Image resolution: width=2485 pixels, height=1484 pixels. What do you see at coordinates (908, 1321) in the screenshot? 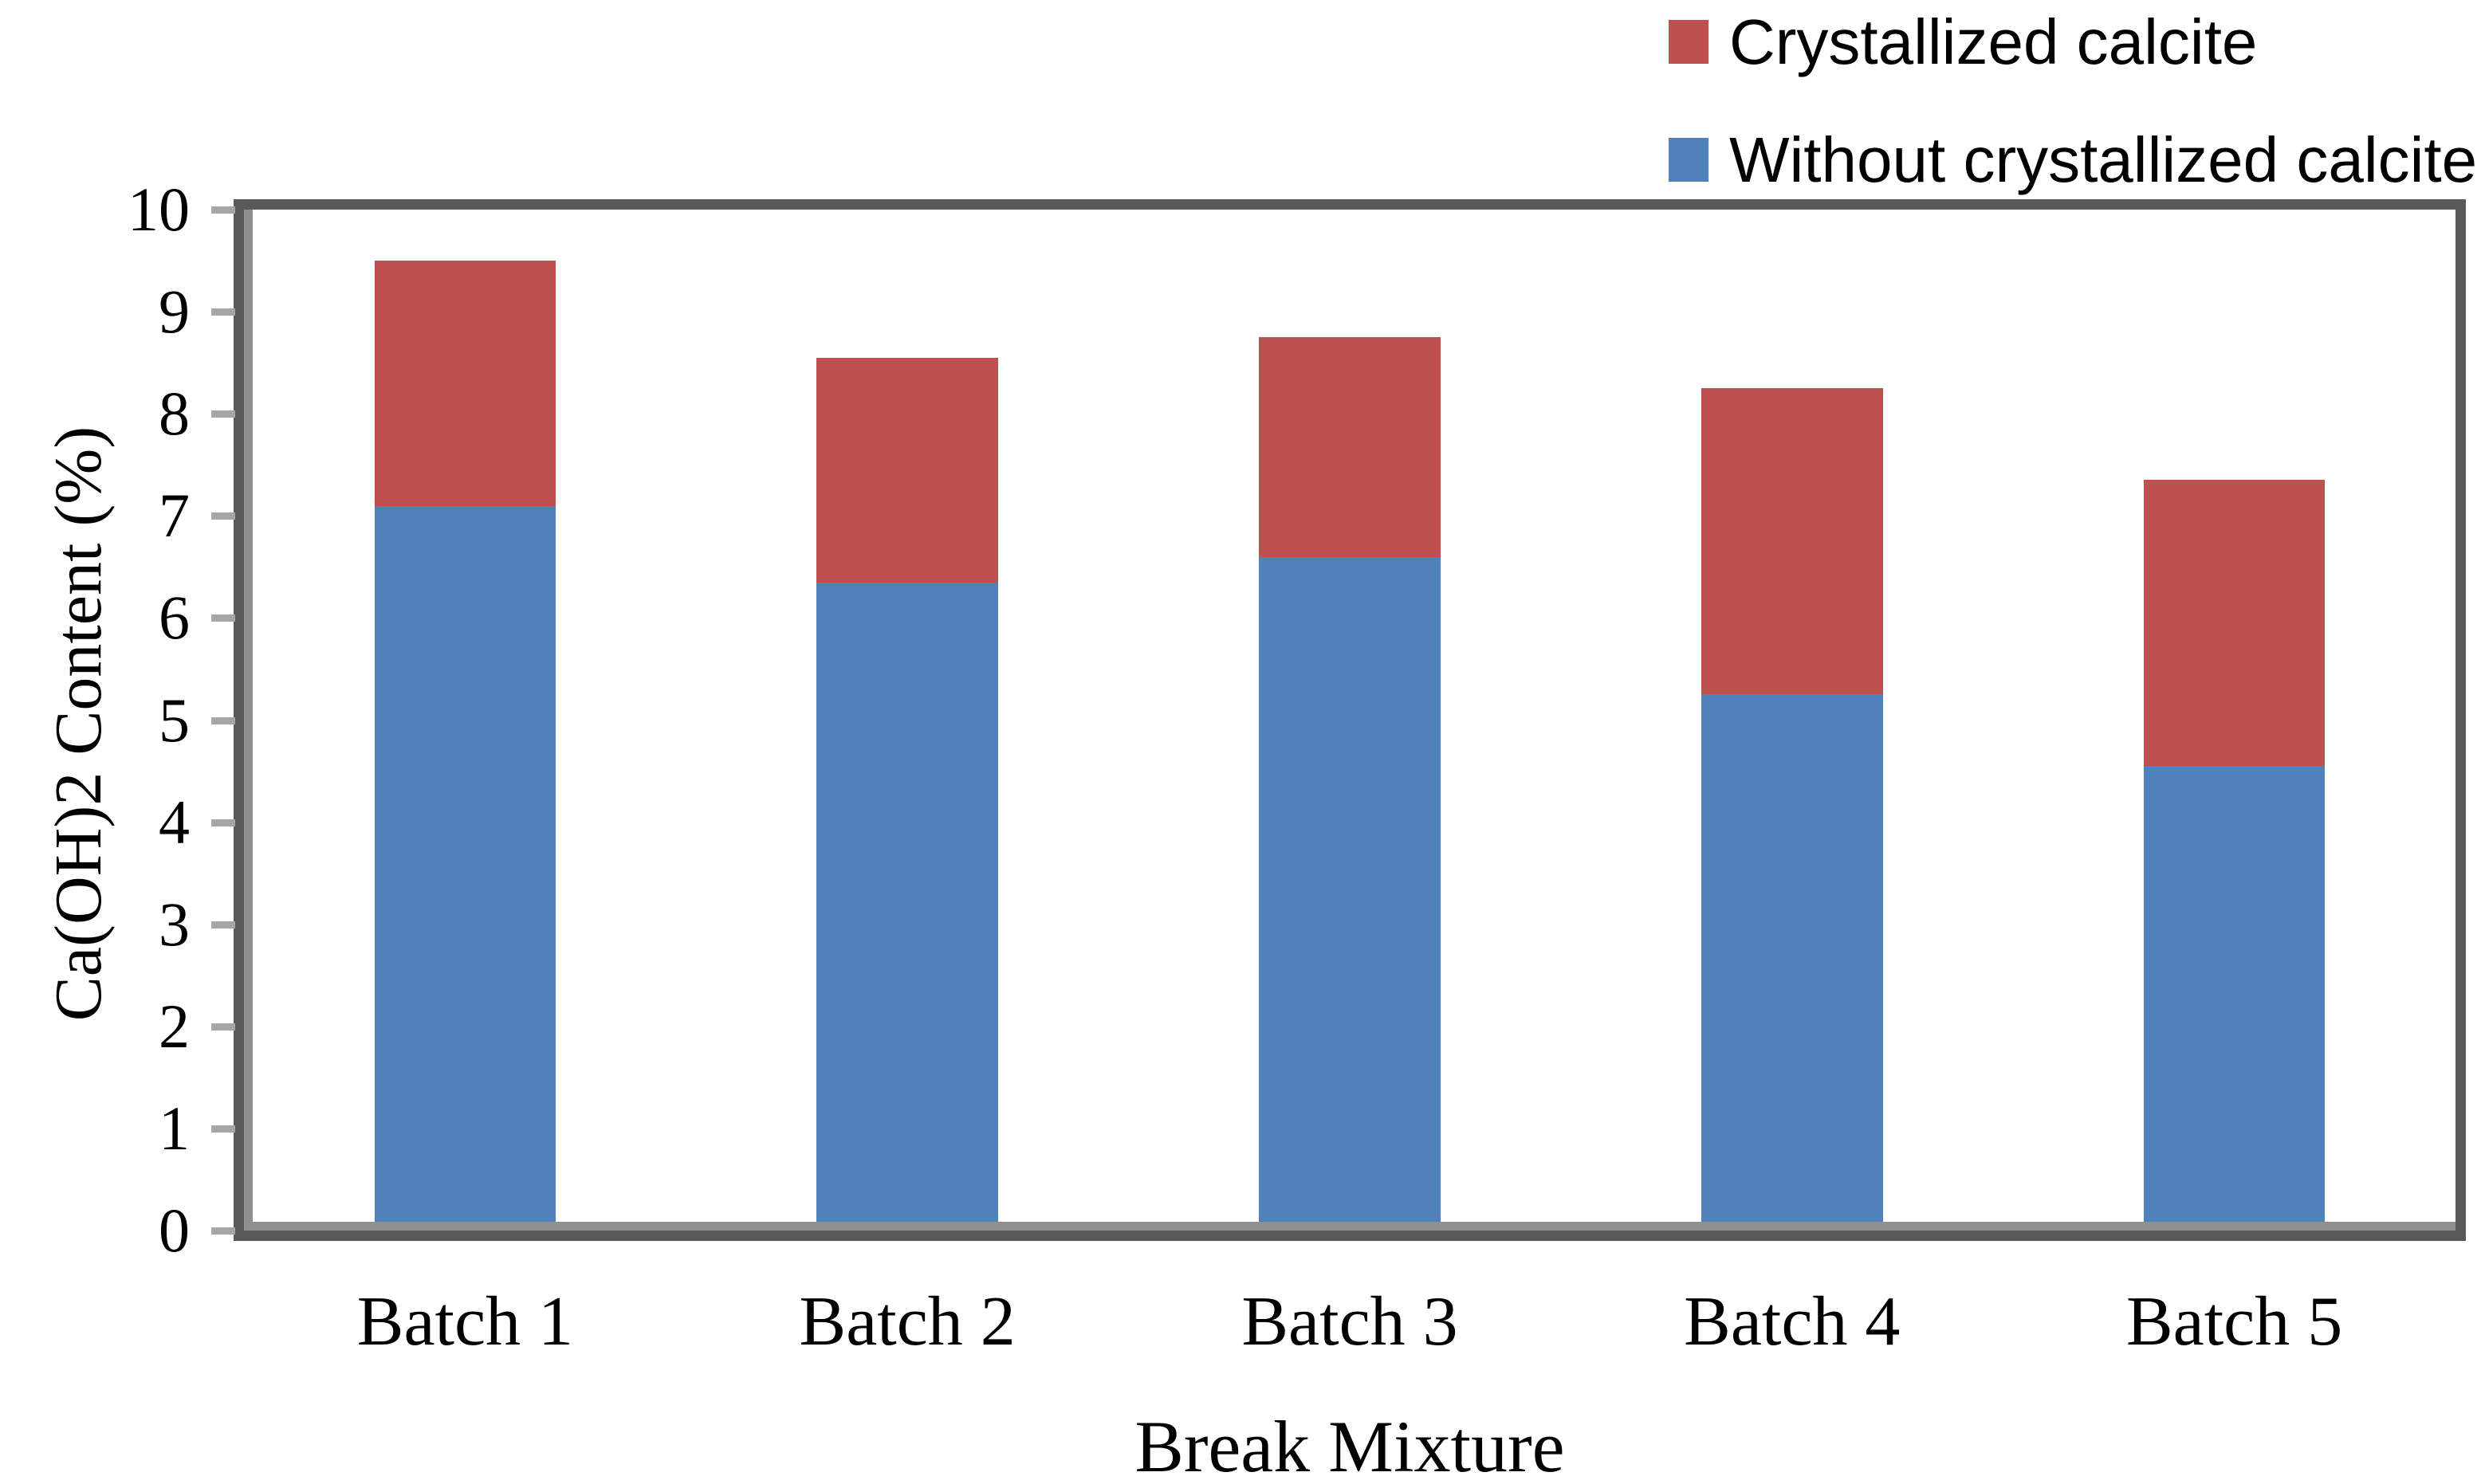
I see `x-category-label: Batch 2` at bounding box center [908, 1321].